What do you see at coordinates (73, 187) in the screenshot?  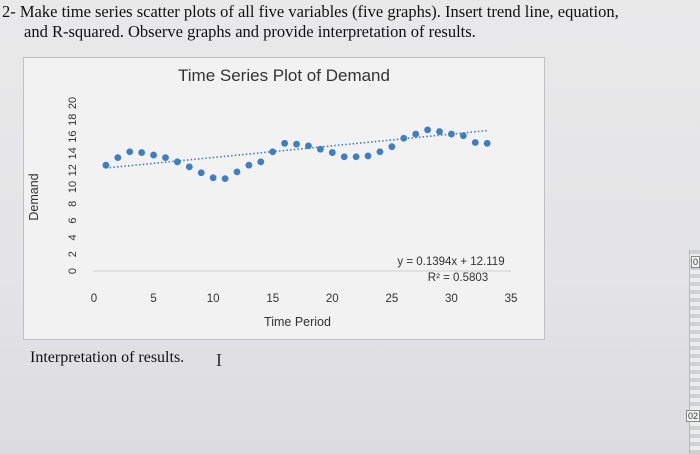 I see `y-tick-label: 10` at bounding box center [73, 187].